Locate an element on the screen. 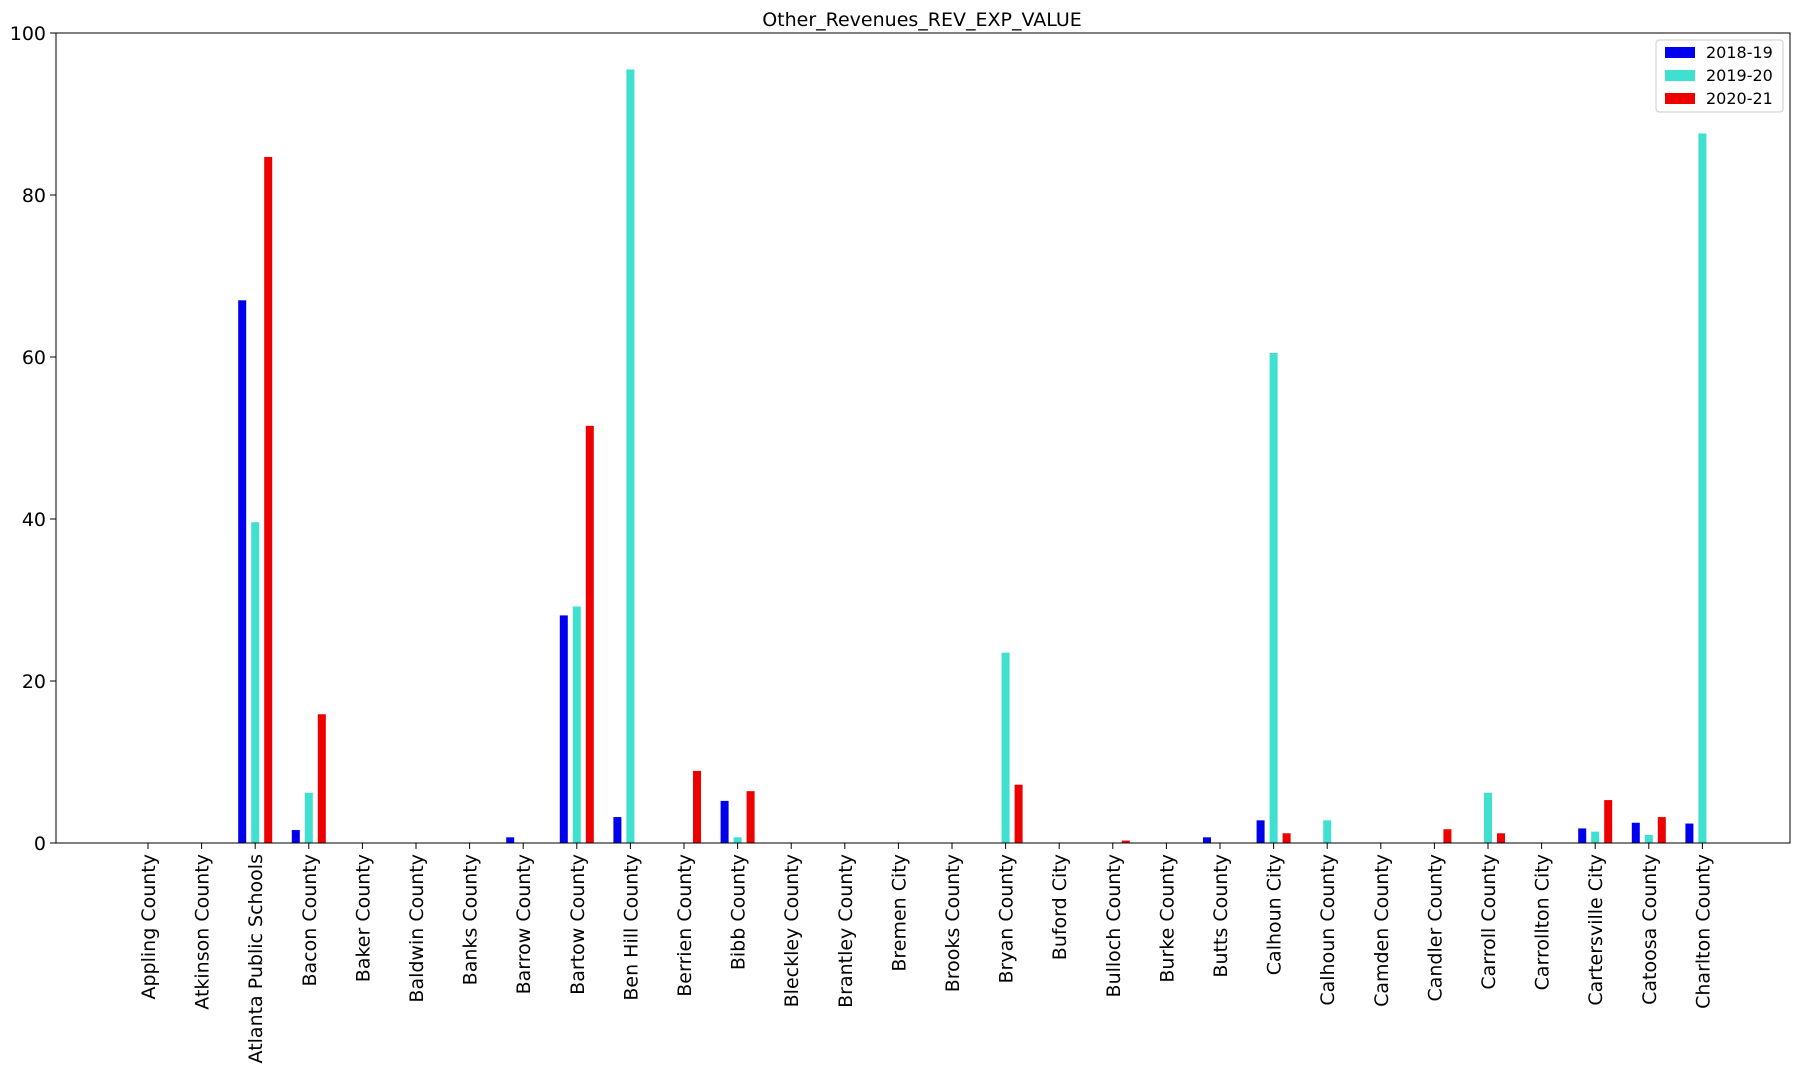  x-tick-label: Catoosa County is located at coordinates (1650, 929).